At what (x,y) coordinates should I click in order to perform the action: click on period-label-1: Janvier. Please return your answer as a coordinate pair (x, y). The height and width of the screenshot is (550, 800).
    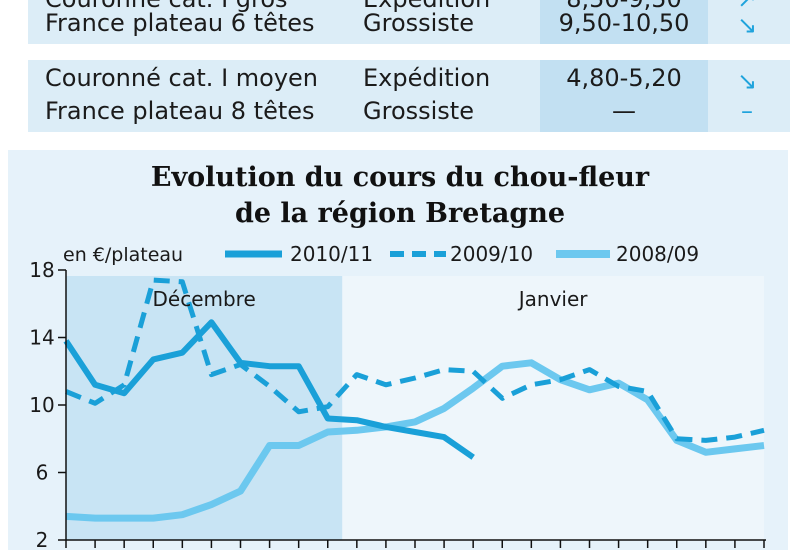
    Looking at the image, I should click on (553, 299).